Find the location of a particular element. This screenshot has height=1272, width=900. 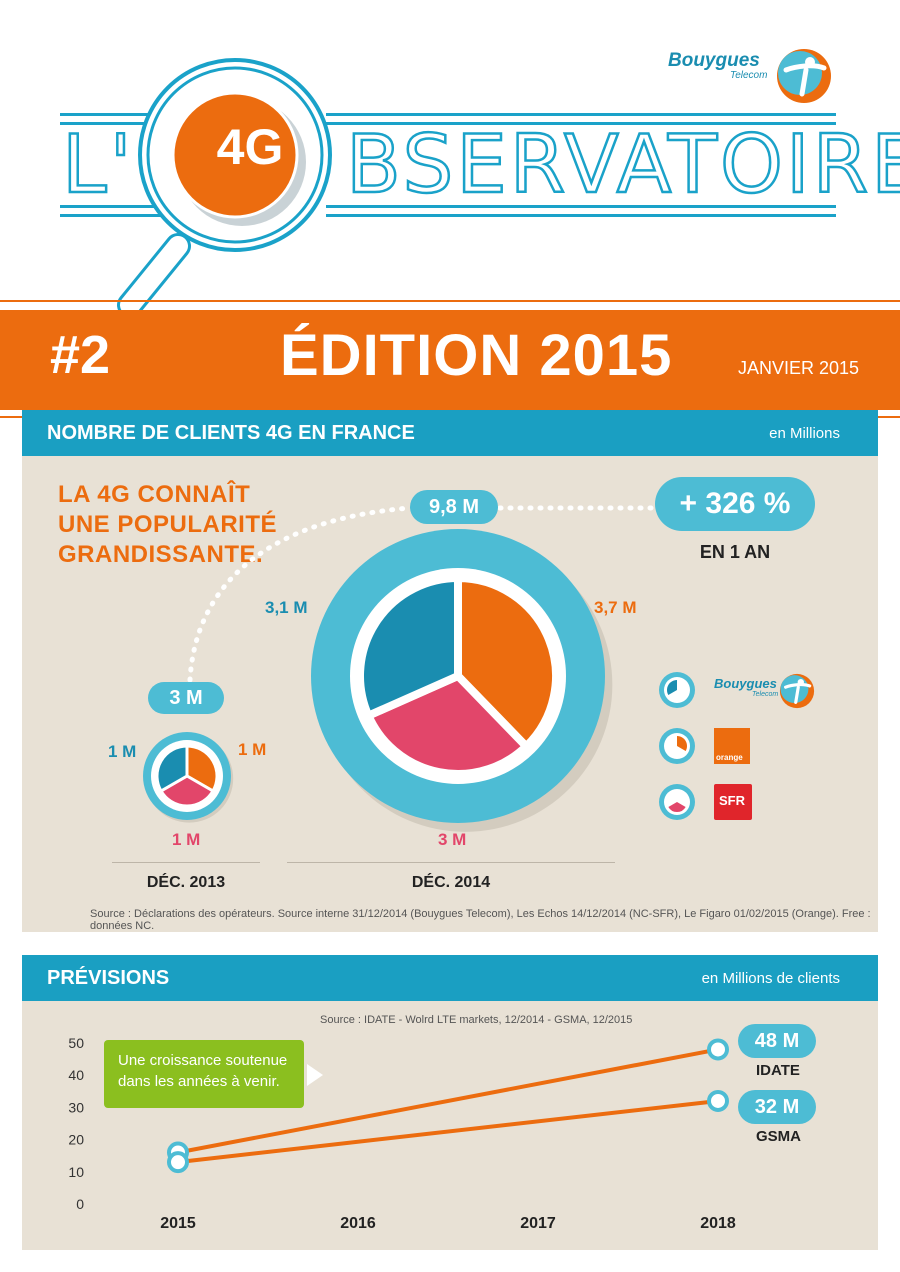

x-tick-label: 2017 is located at coordinates (538, 1223).